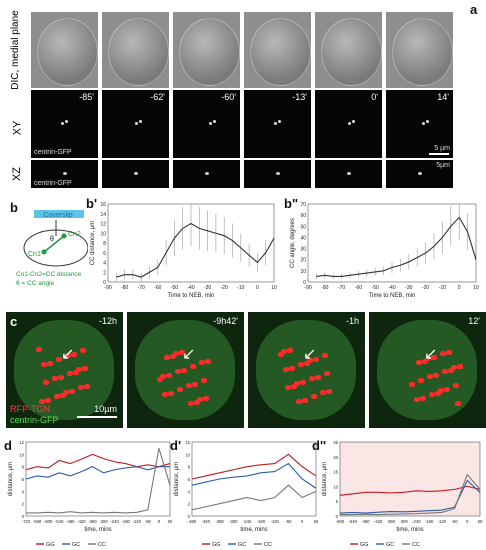  I want to click on time-label: -9h42', so click(225, 321).